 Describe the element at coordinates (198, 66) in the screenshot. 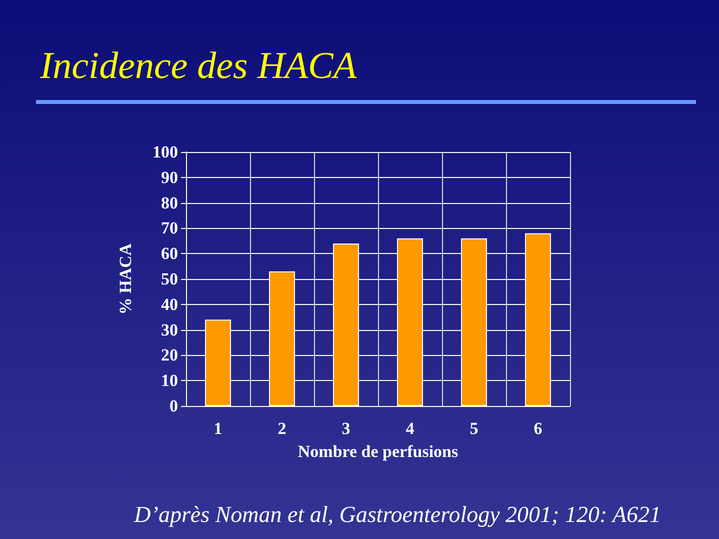

I see `chart-title: Incidence des HACA` at that location.